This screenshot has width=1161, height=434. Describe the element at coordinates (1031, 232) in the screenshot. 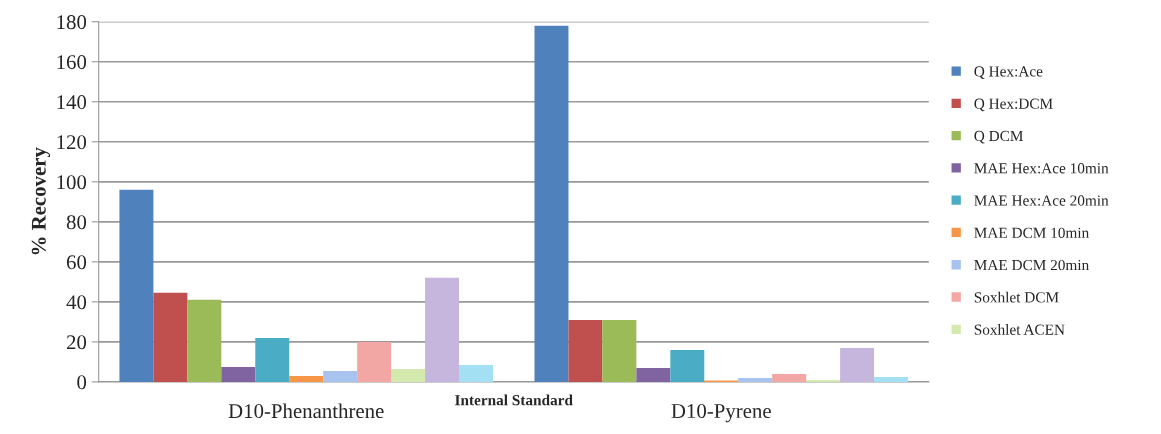

I see `legend-label: MAE DCM 10min` at that location.